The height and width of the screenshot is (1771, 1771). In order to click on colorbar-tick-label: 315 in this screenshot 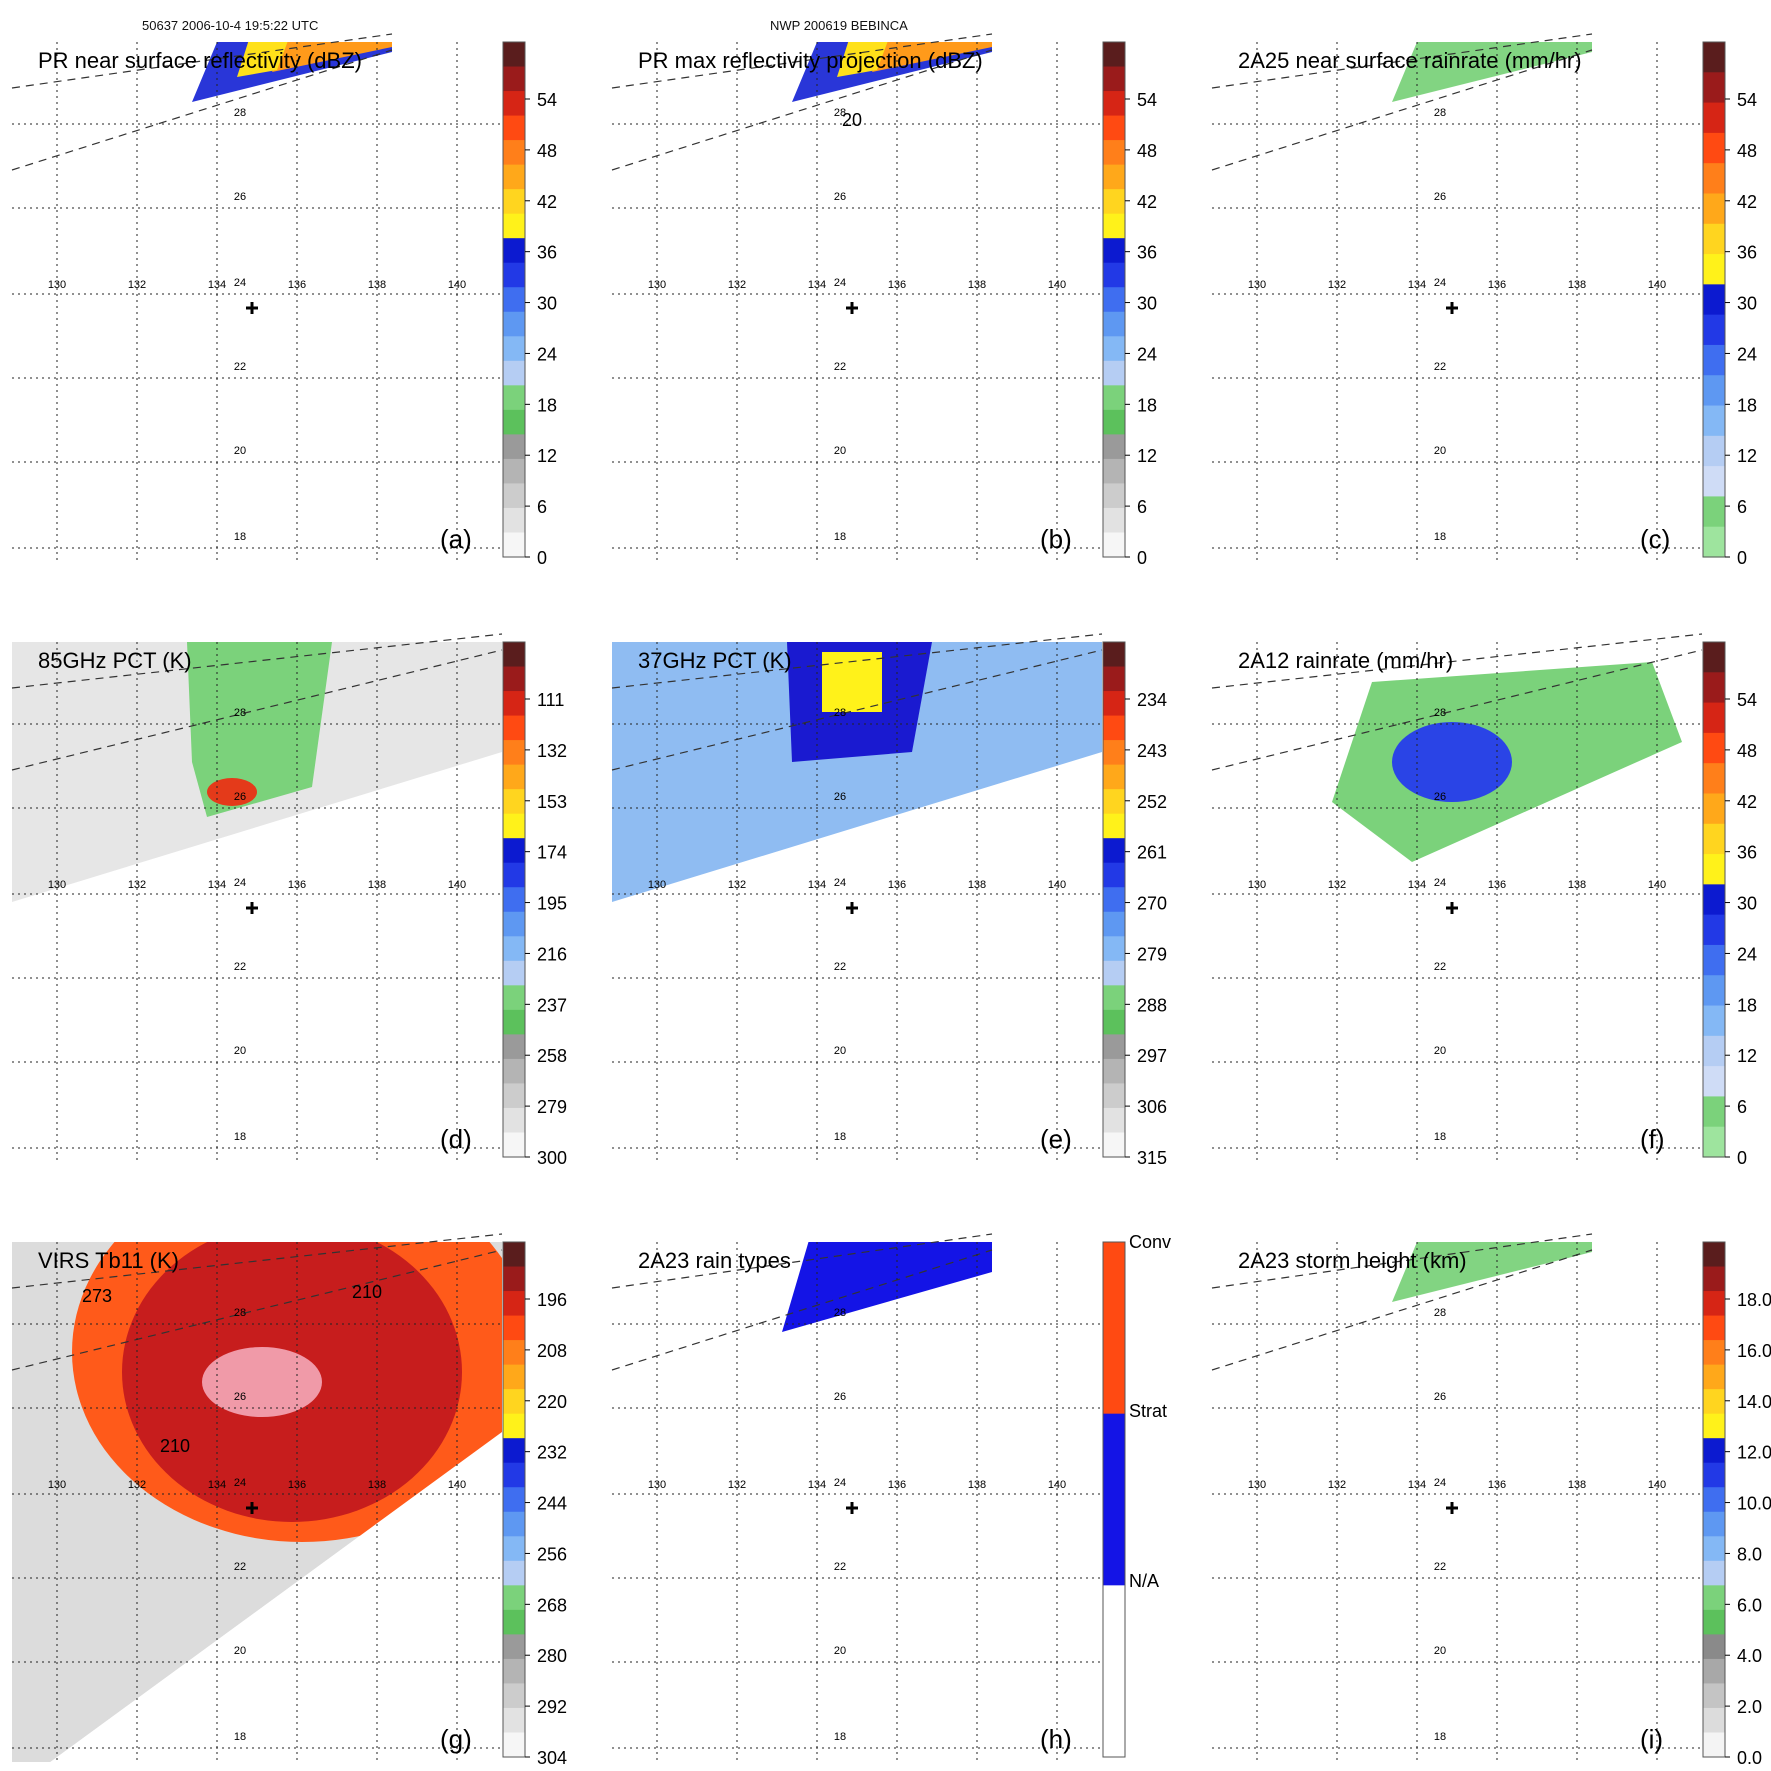, I will do `click(1152, 1158)`.